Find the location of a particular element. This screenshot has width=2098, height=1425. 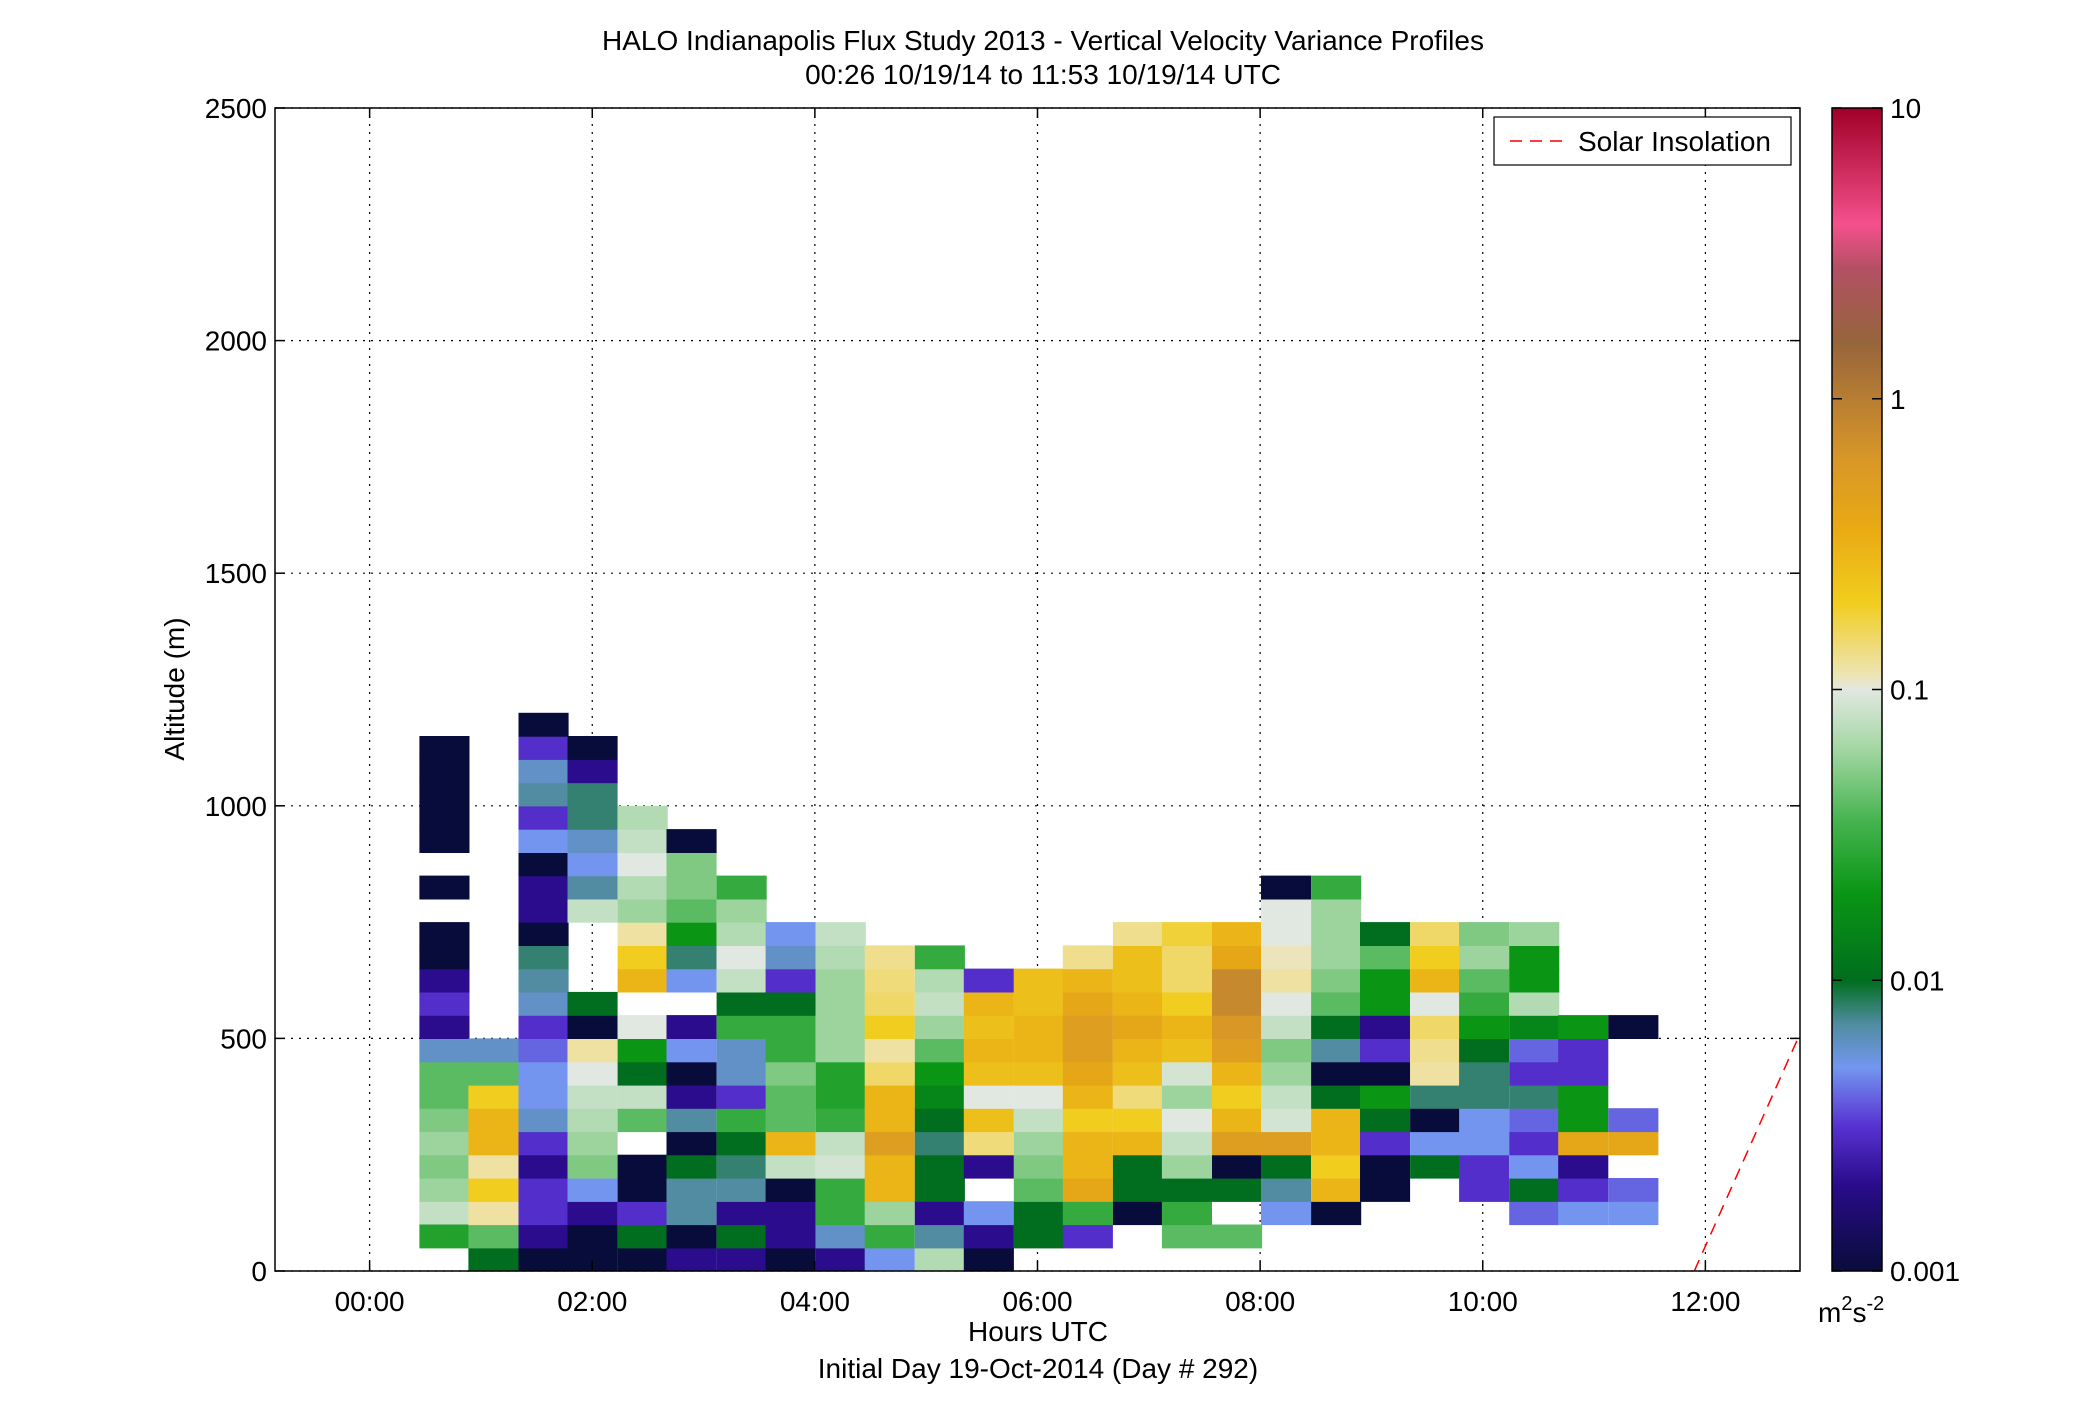

x-tick-label: 08:00 is located at coordinates (1260, 1301).